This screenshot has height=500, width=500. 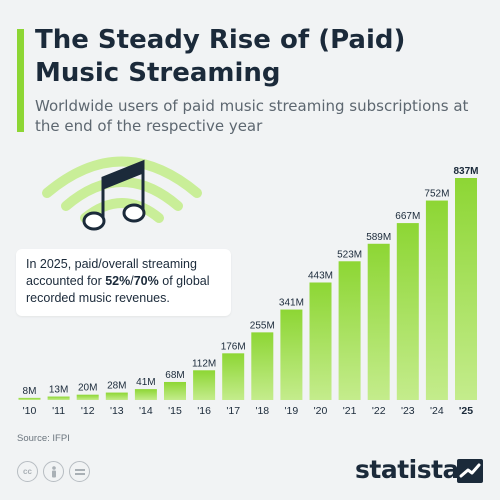 What do you see at coordinates (88, 411) in the screenshot?
I see `x-tick-label: '12` at bounding box center [88, 411].